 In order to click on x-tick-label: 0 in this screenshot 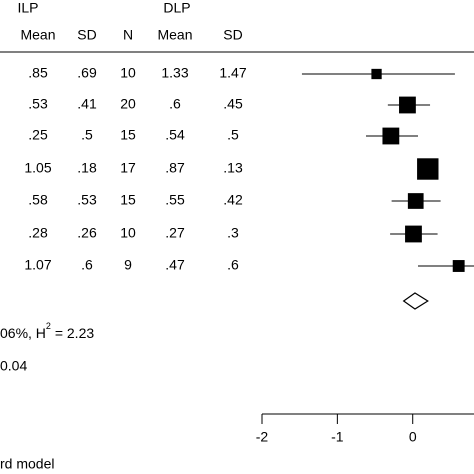, I will do `click(413, 437)`.